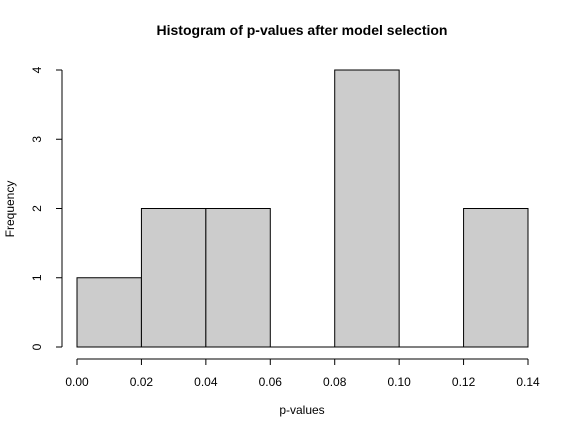  What do you see at coordinates (46, 208) in the screenshot?
I see `y-axis: 0 1 2 3 4` at bounding box center [46, 208].